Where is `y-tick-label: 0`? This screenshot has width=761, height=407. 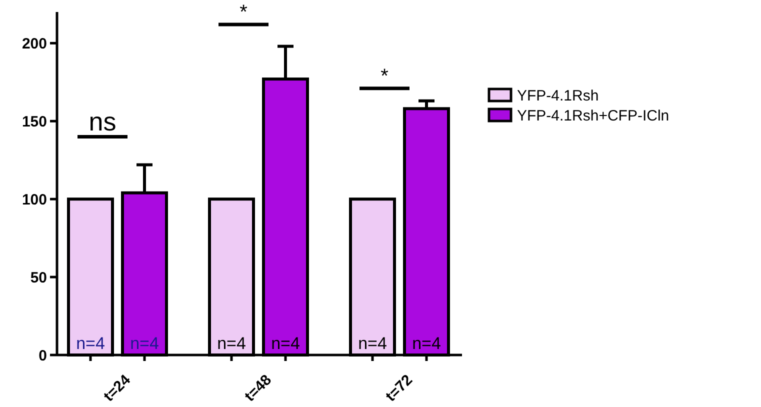 y-tick-label: 0 is located at coordinates (42, 355).